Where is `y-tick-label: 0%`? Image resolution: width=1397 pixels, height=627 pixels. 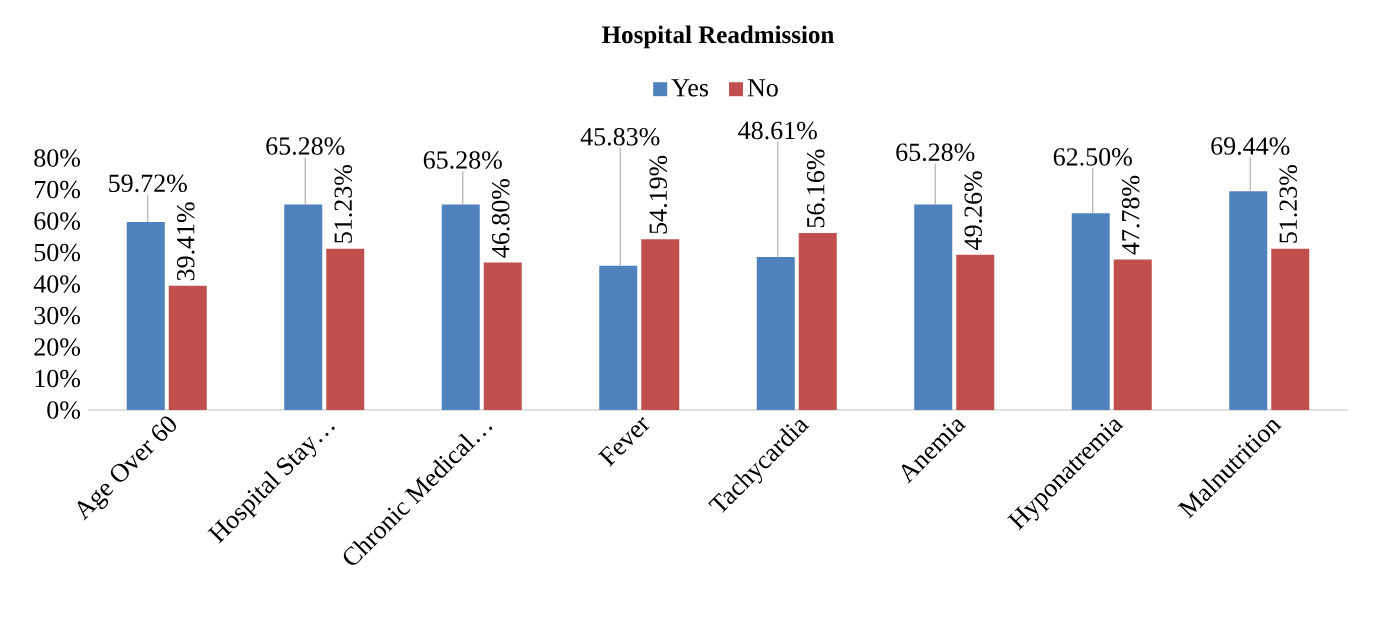 y-tick-label: 0% is located at coordinates (64, 410).